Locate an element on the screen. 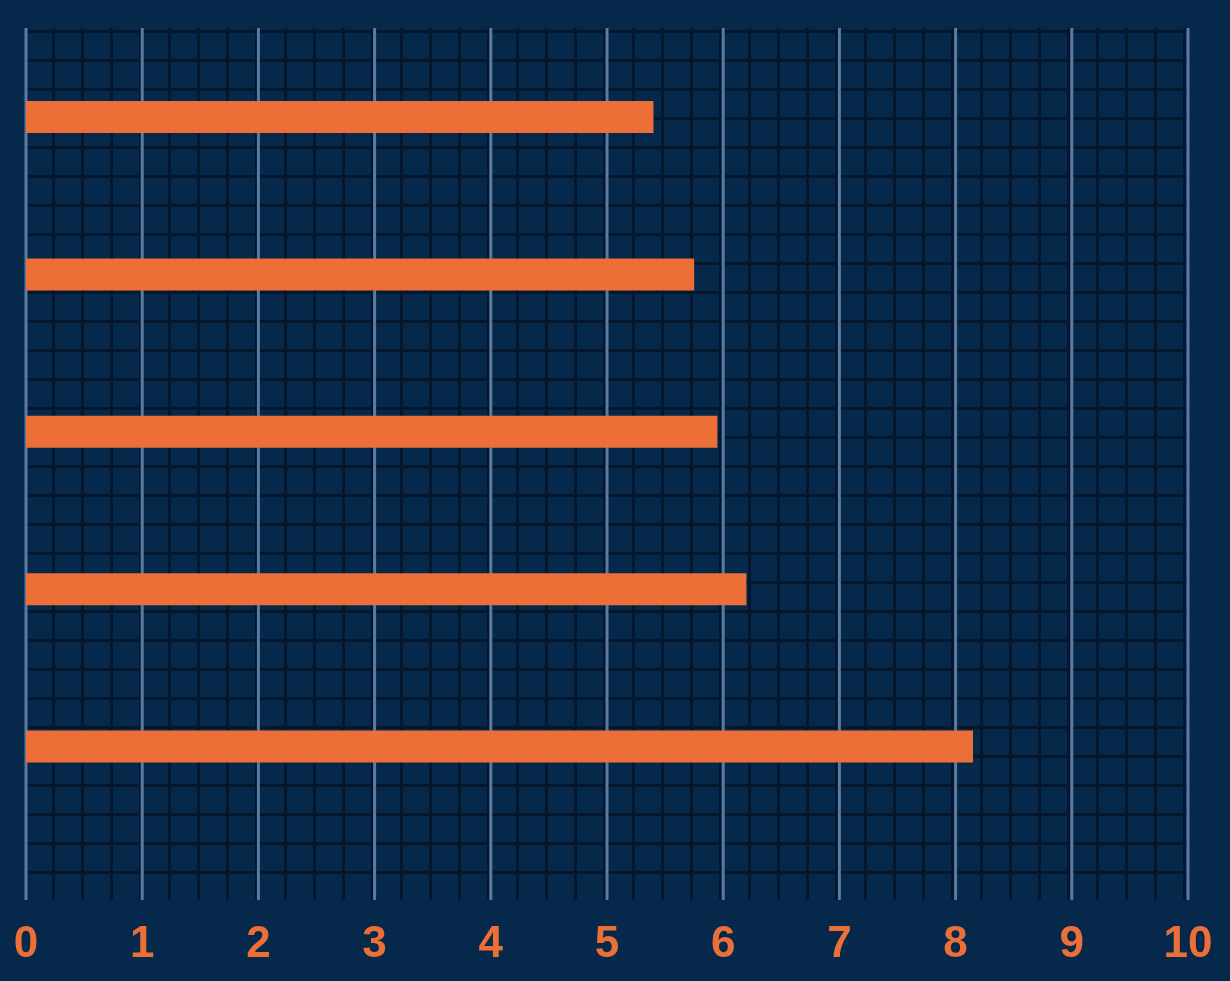  x-tick-label: 6 is located at coordinates (723, 942).